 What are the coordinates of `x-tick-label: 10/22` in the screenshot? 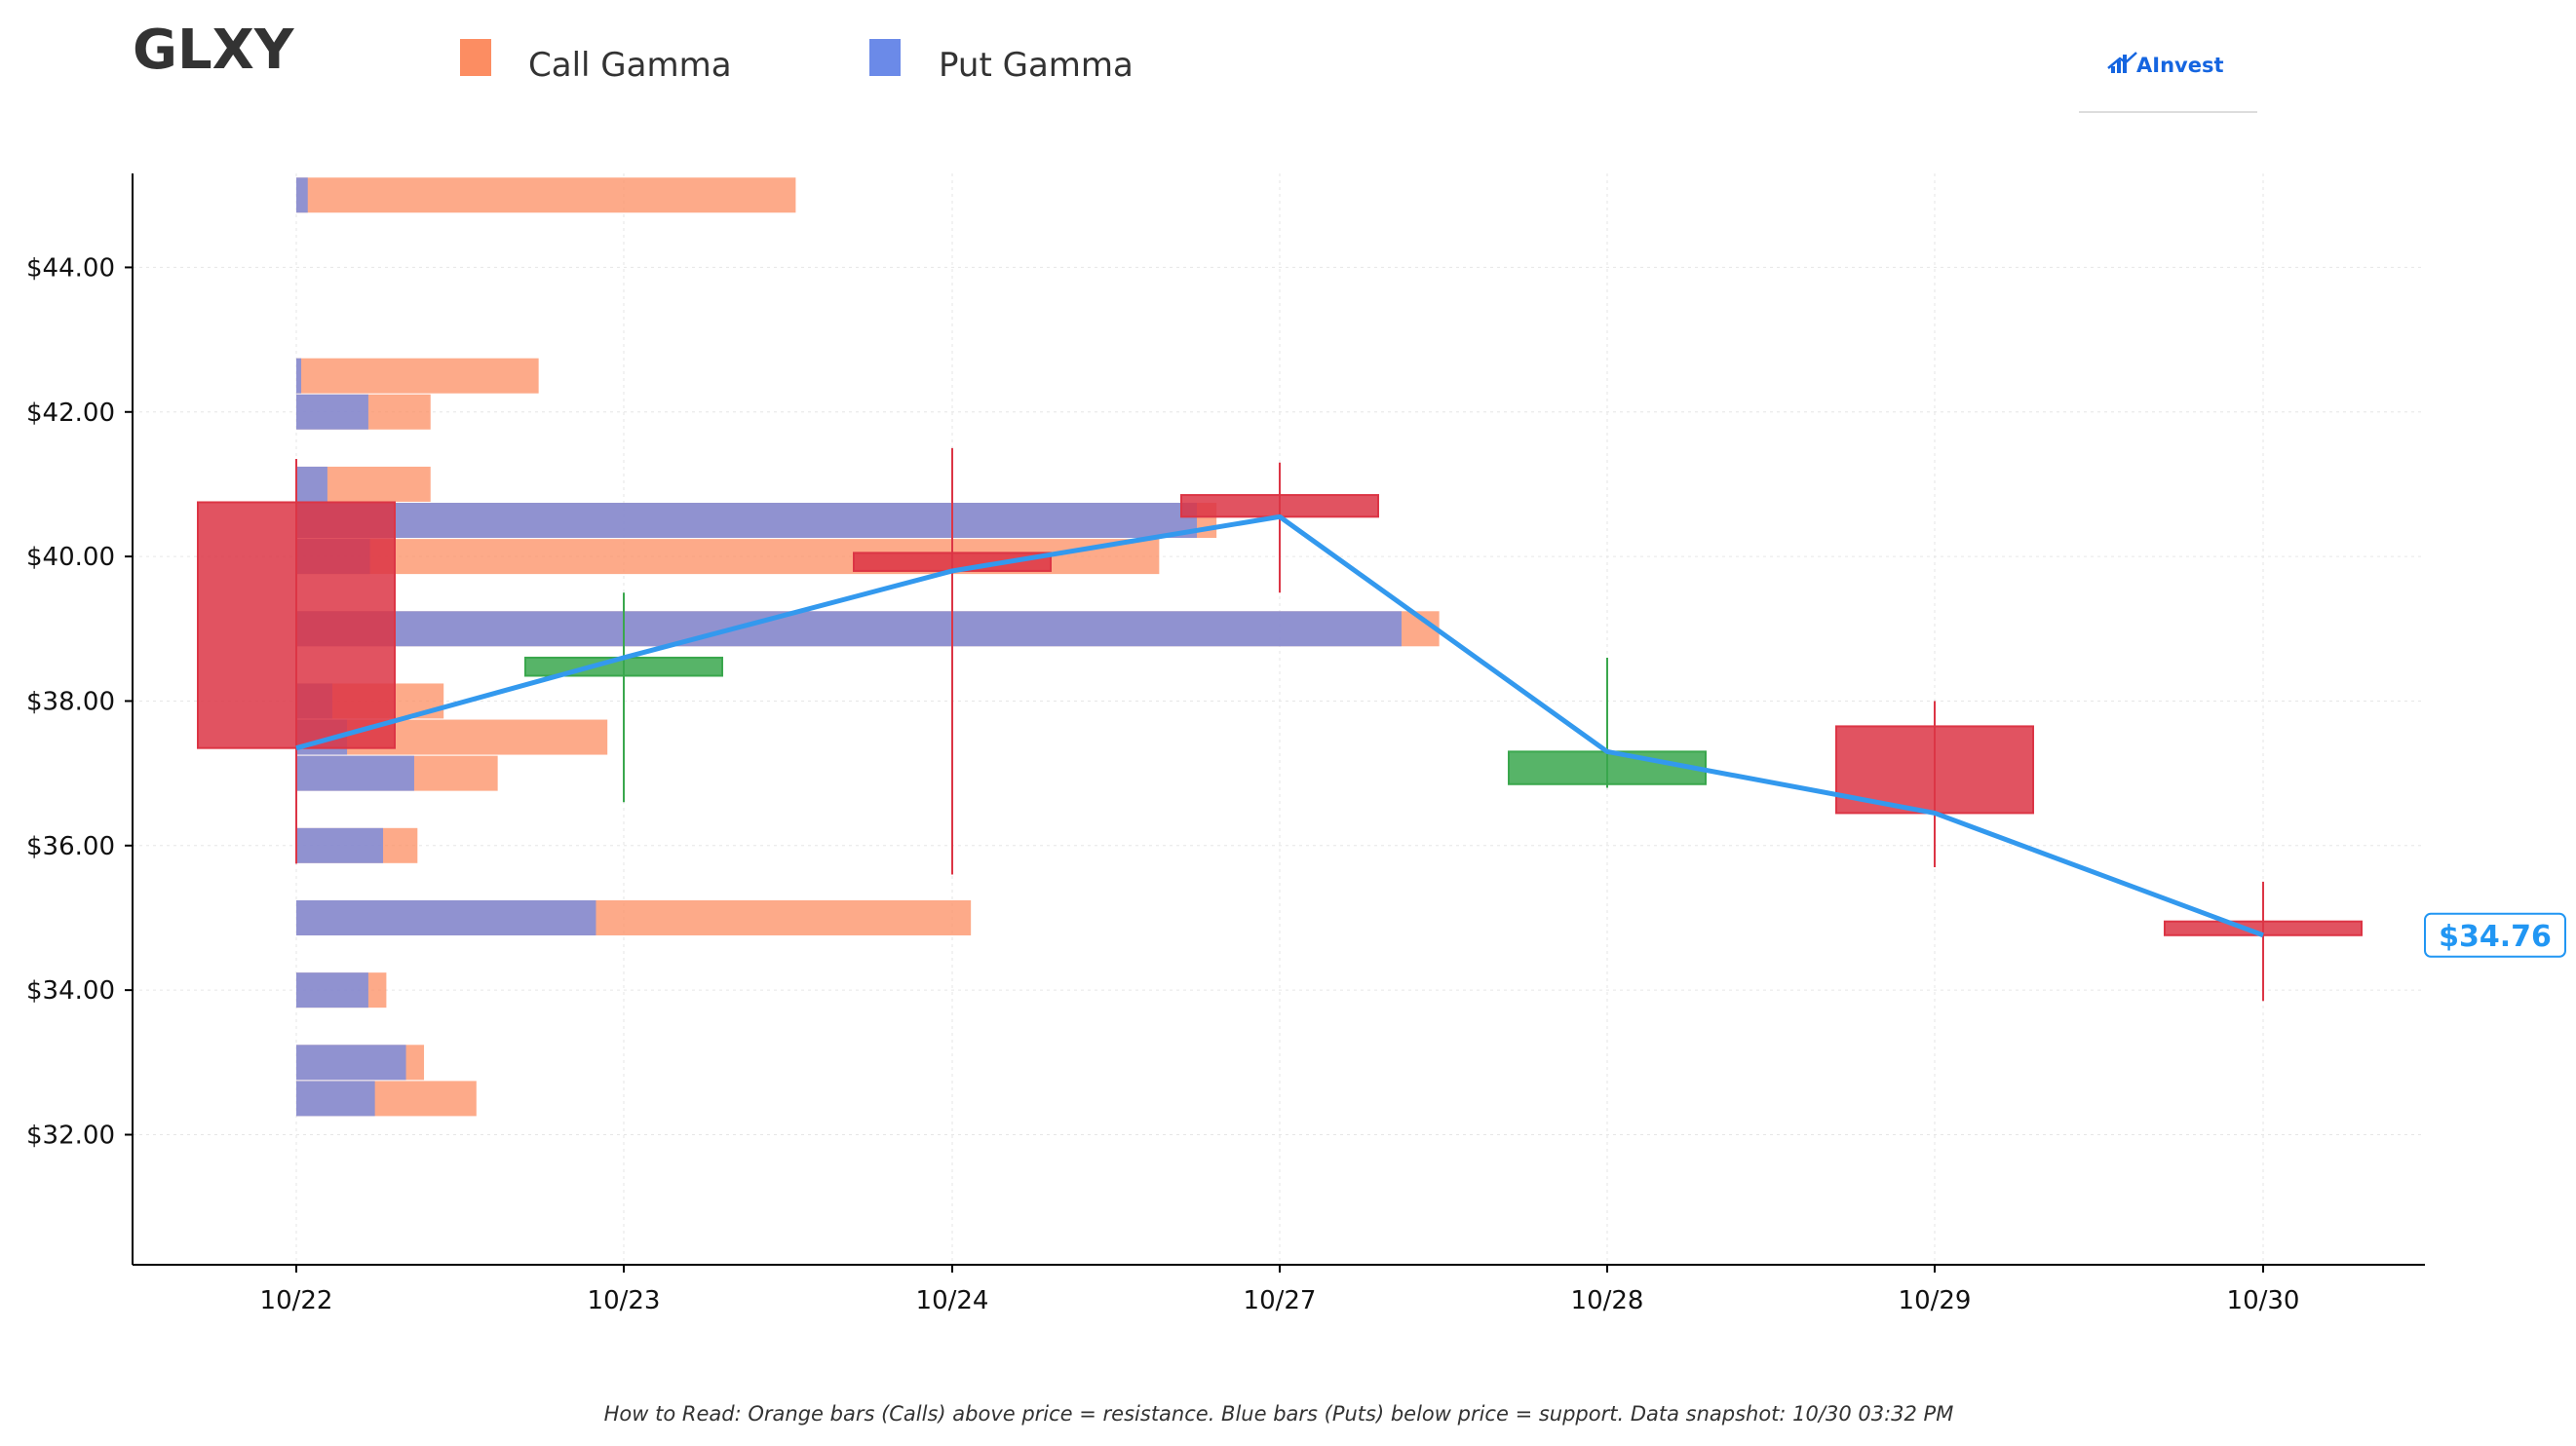 It's located at (296, 1300).